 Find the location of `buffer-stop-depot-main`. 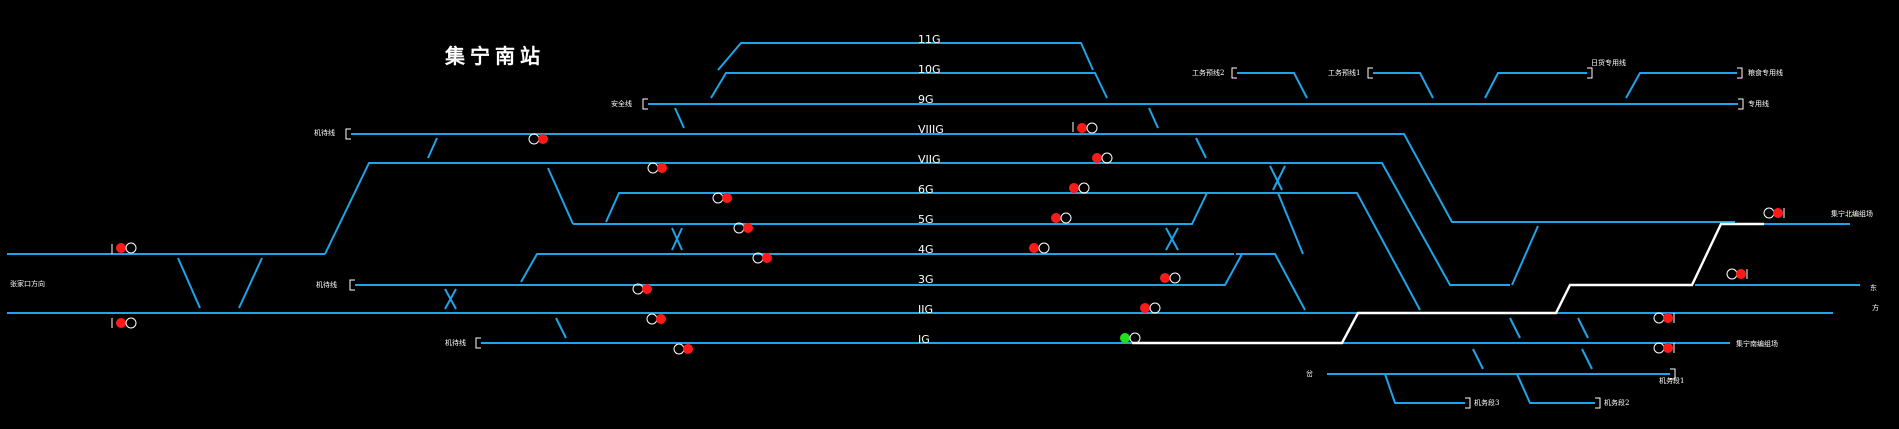

buffer-stop-depot-main is located at coordinates (1673, 374).